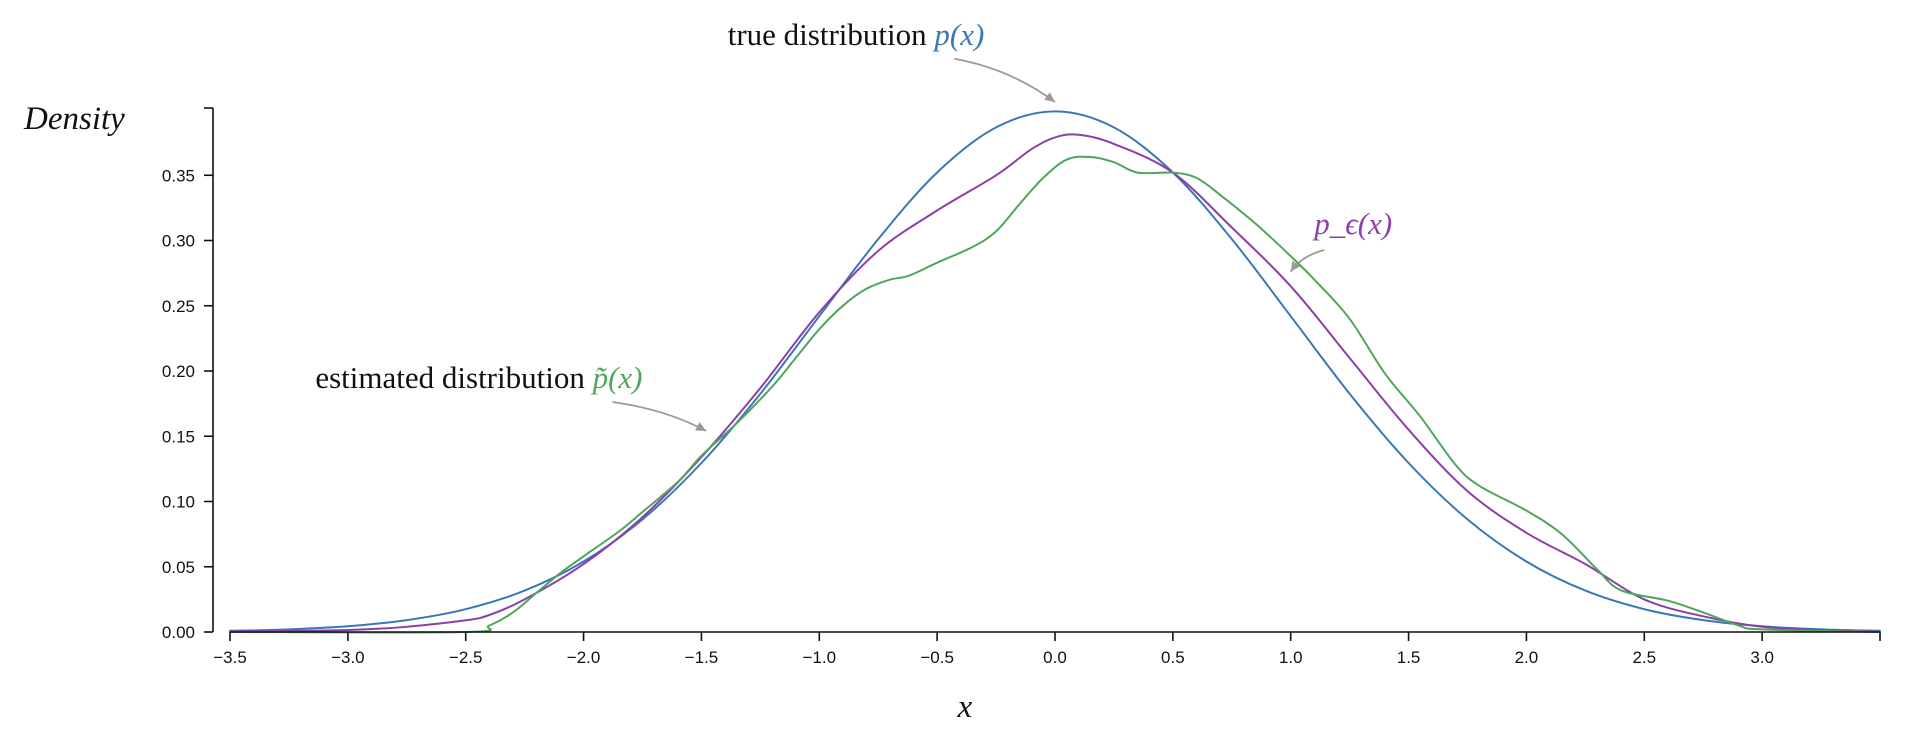 The image size is (1906, 744). I want to click on x-tick-label: 3.0, so click(1762, 657).